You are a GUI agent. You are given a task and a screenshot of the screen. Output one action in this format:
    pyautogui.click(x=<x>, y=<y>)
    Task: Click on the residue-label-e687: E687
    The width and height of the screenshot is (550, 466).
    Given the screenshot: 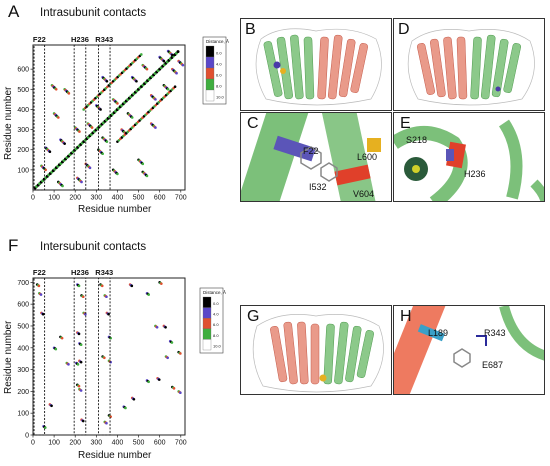 What is the action you would take?
    pyautogui.click(x=493, y=365)
    